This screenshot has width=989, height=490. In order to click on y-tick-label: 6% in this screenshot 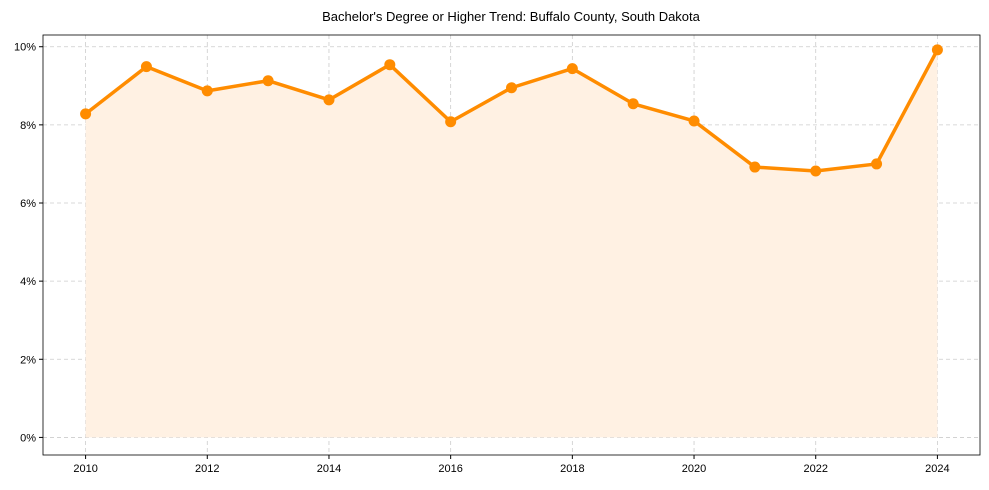, I will do `click(28, 204)`.